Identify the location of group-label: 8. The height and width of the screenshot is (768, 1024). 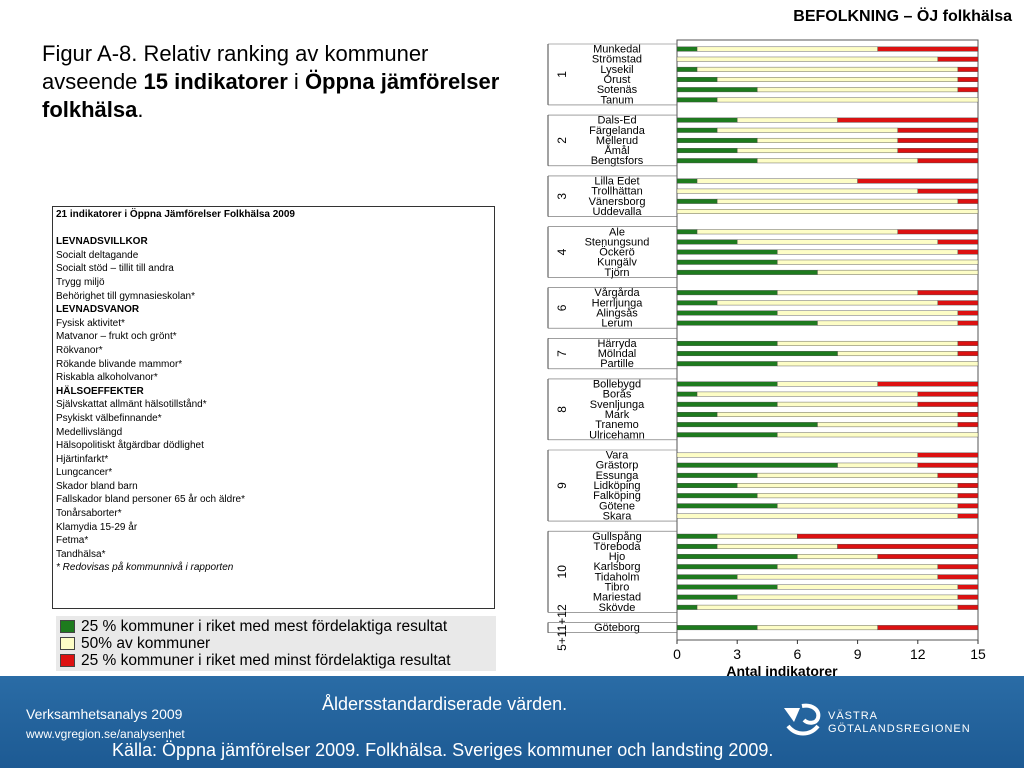
(562, 409).